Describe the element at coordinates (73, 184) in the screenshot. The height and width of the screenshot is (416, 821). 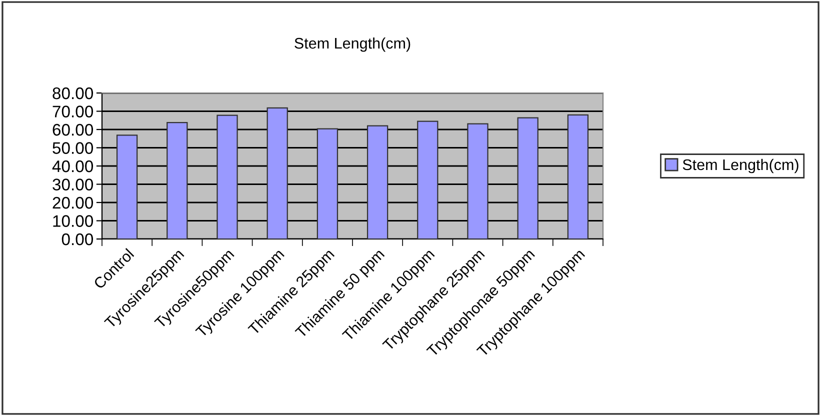
I see `y-tick-label: 30.00` at that location.